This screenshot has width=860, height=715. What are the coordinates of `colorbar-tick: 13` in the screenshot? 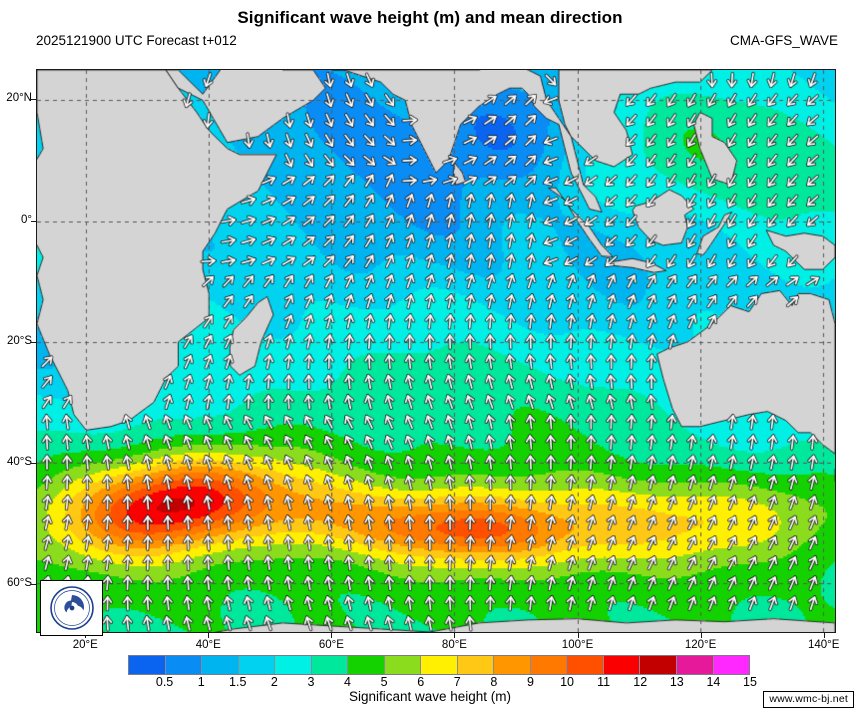 It's located at (676, 682).